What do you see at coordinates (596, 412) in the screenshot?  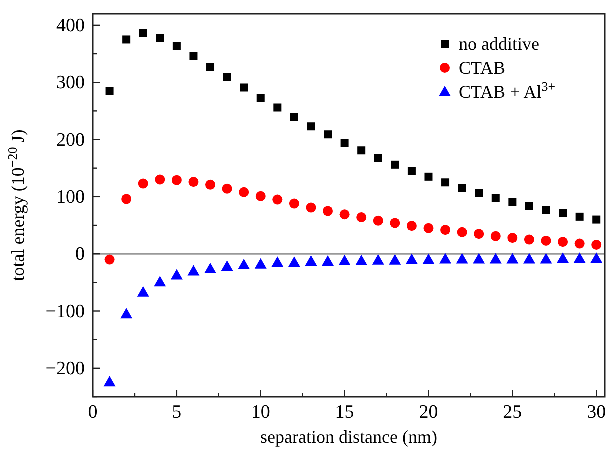 I see `x-tick-label: 30` at bounding box center [596, 412].